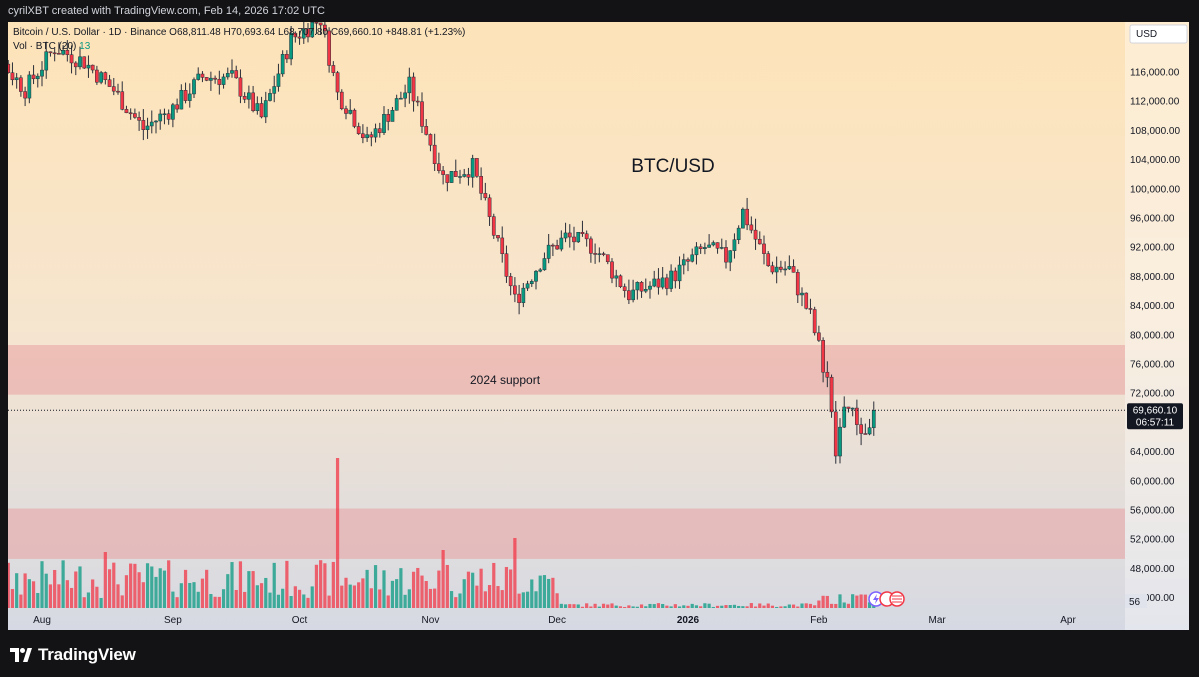 This screenshot has height=677, width=1199. I want to click on y-tick-label: 60,000.00, so click(1152, 481).